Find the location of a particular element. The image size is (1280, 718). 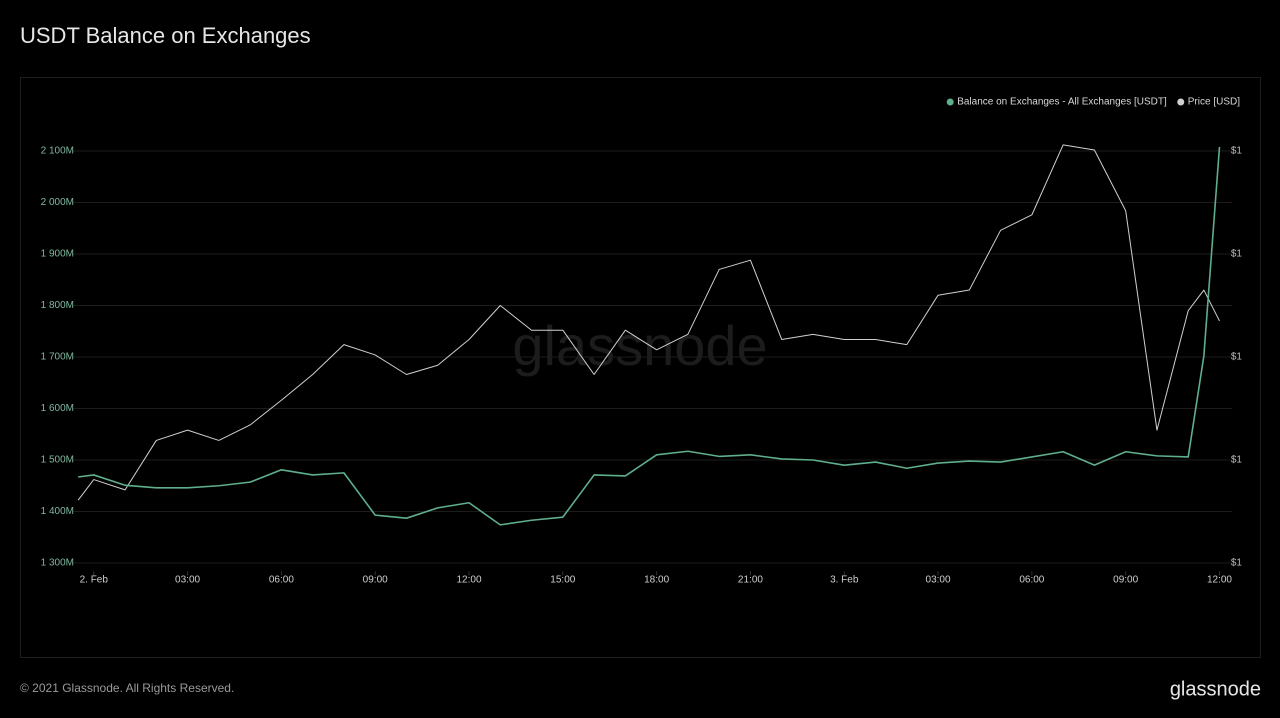

footer: © 2021 Glassnode. All Rights Reserved. is located at coordinates (127, 688).